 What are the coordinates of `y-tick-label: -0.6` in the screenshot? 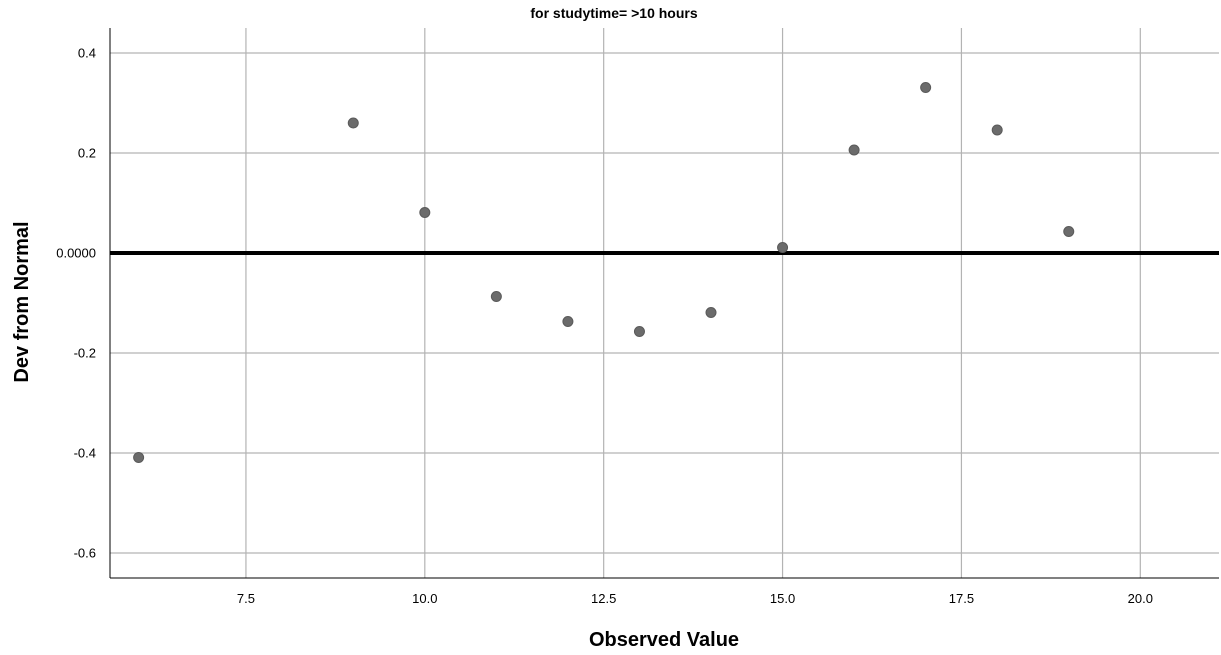 It's located at (85, 553).